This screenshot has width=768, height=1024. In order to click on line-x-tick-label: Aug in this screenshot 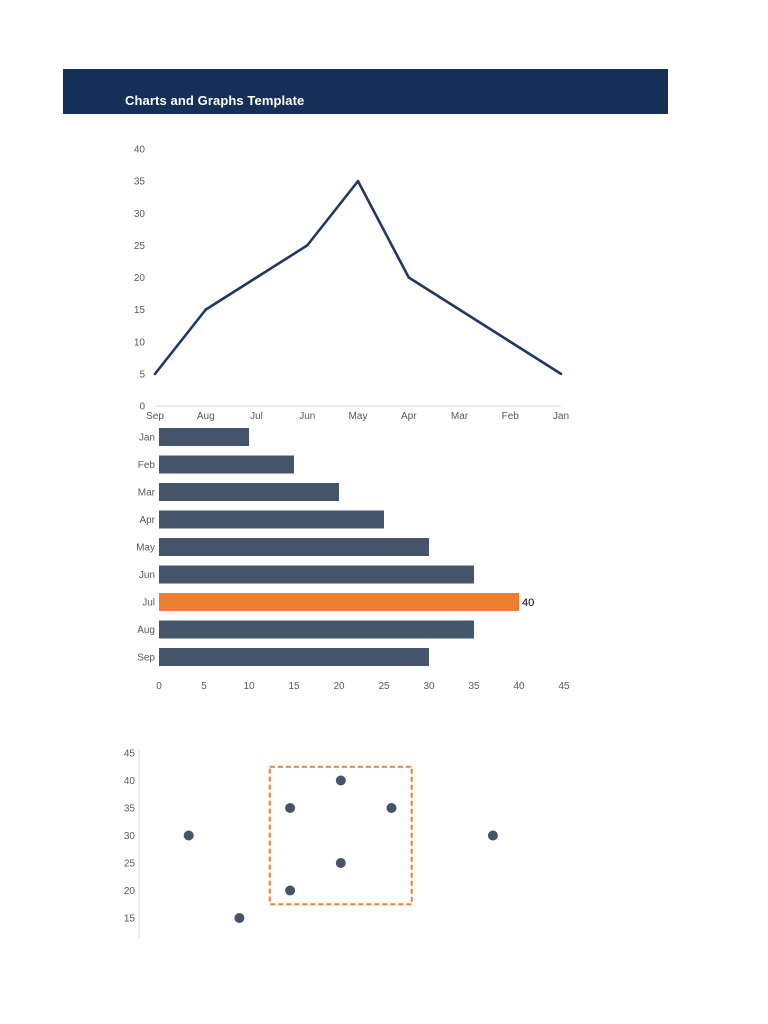, I will do `click(206, 416)`.